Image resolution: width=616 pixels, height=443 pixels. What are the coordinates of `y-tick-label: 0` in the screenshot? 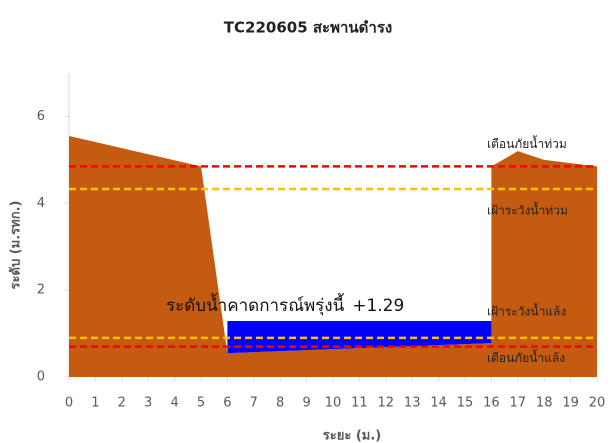 It's located at (41, 377).